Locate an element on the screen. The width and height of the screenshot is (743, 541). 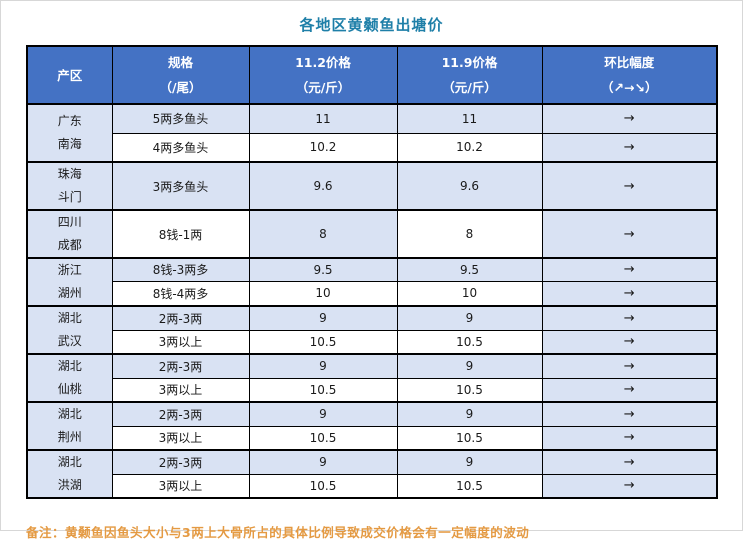
header-trend-arrows: （↗→↘） is located at coordinates (629, 87).